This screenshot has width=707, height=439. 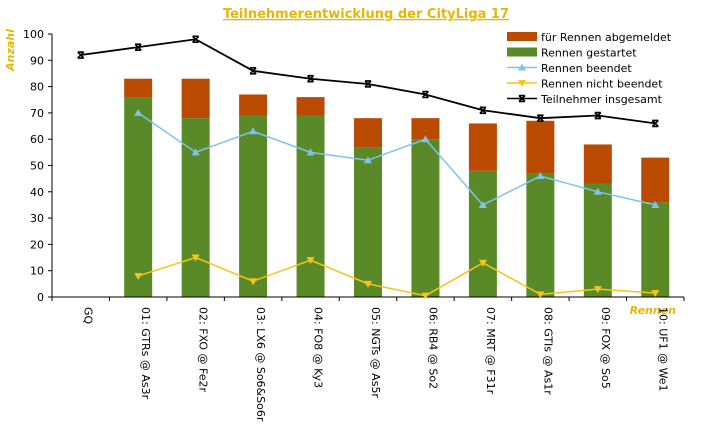 I want to click on x-tick-label-10: 10: UF1 @ We1, so click(x=662, y=349).